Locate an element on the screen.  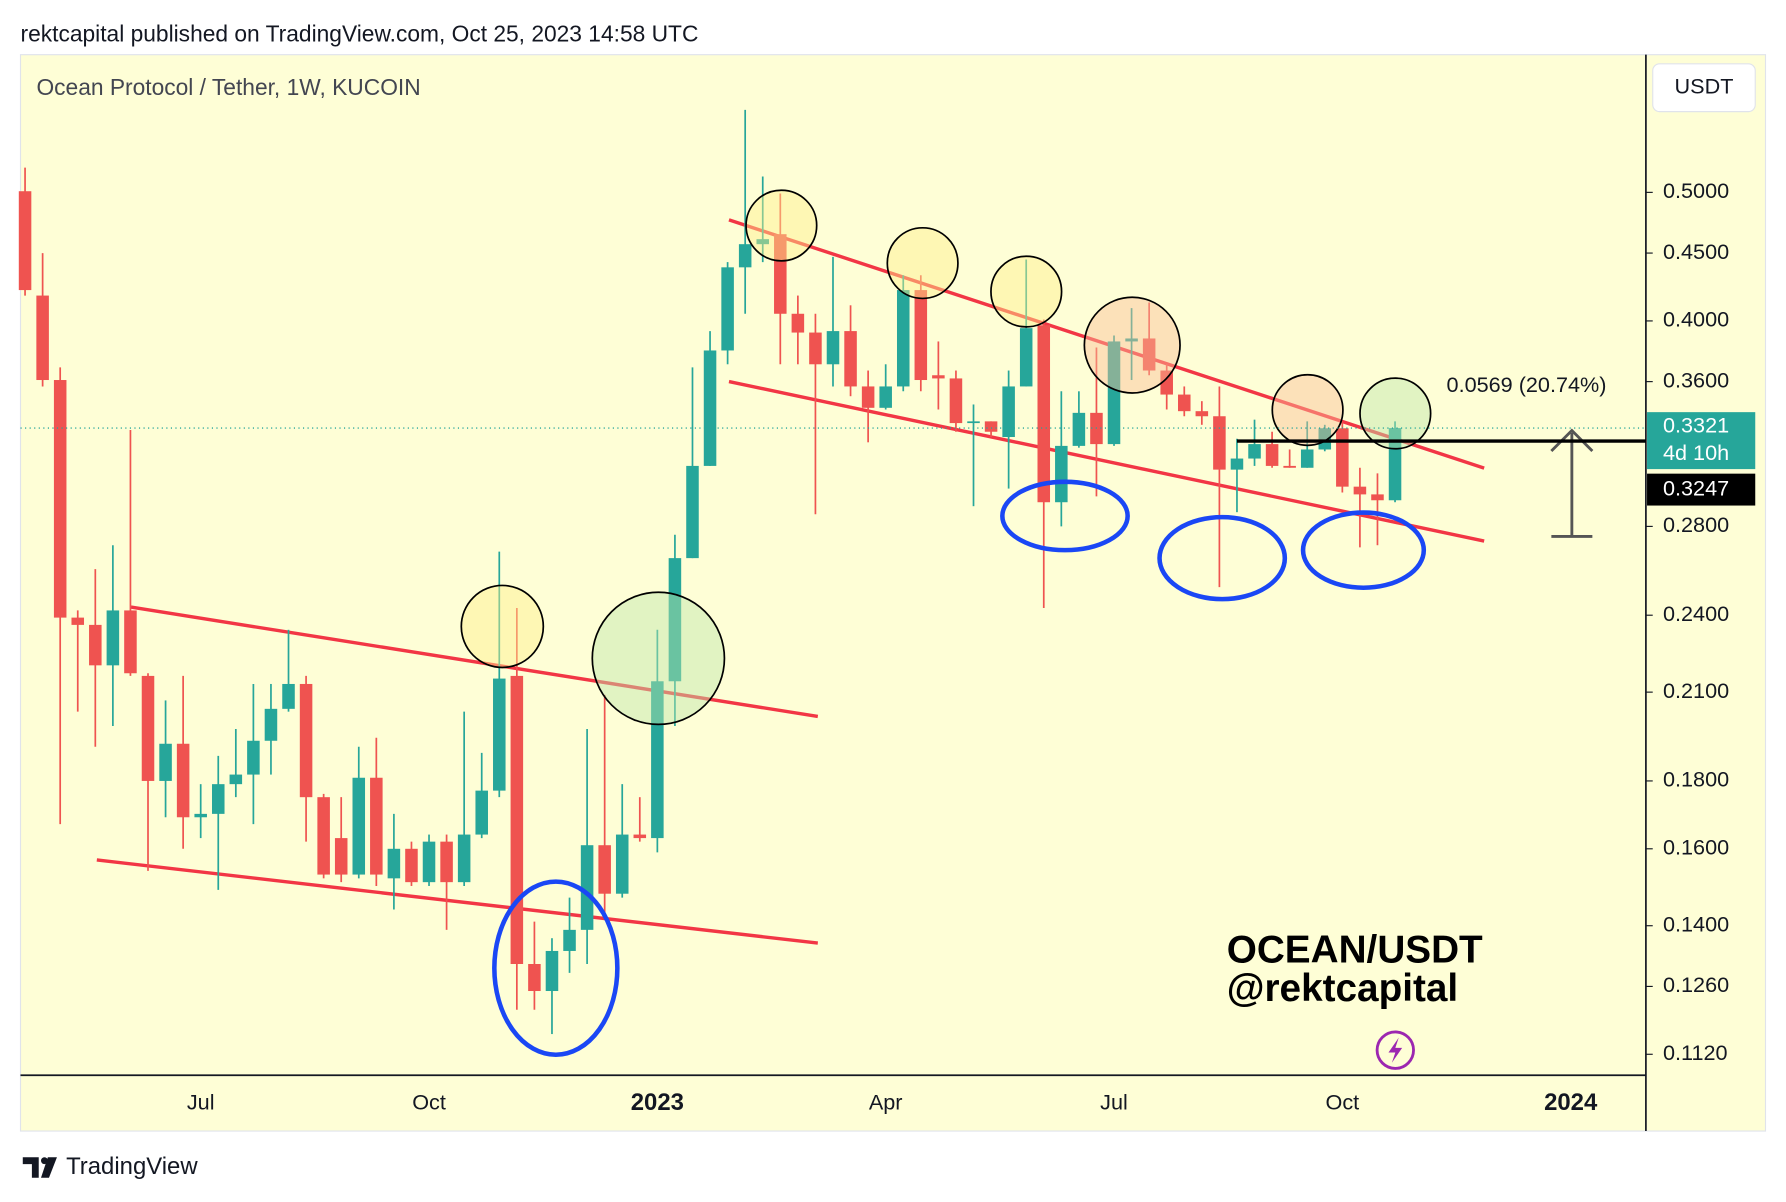
currency-label: USDT is located at coordinates (1704, 85).